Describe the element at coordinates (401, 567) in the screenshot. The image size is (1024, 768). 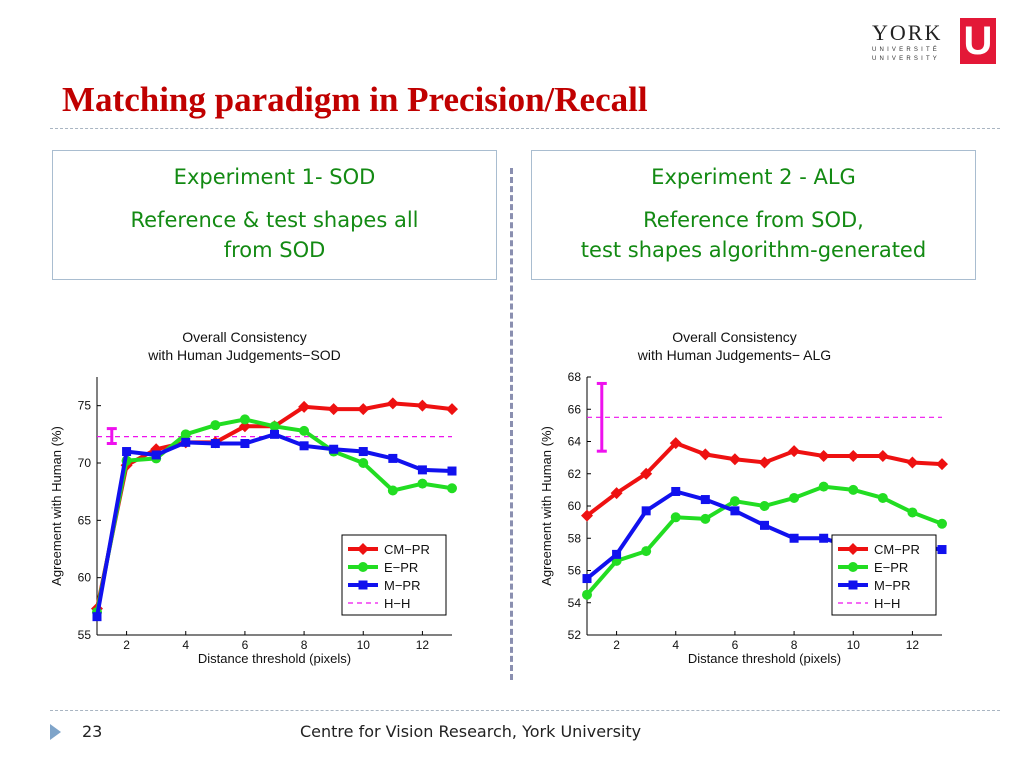
I see `legend-label: E−PR` at that location.